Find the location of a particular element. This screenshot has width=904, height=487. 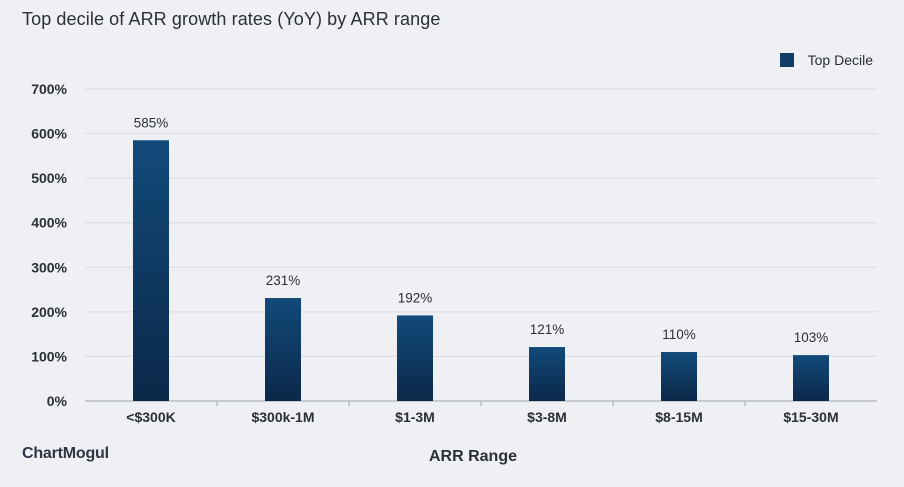

y-tick-label: 300% is located at coordinates (49, 267).